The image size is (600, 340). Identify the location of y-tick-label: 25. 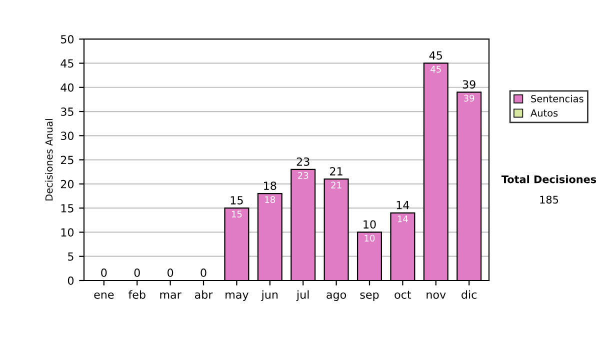
(67, 160).